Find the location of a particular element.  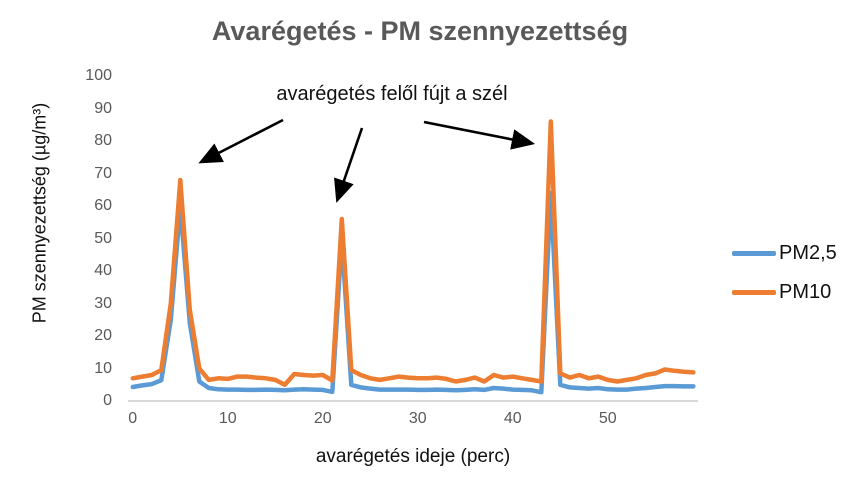

x-tick-label: 40 is located at coordinates (512, 418).